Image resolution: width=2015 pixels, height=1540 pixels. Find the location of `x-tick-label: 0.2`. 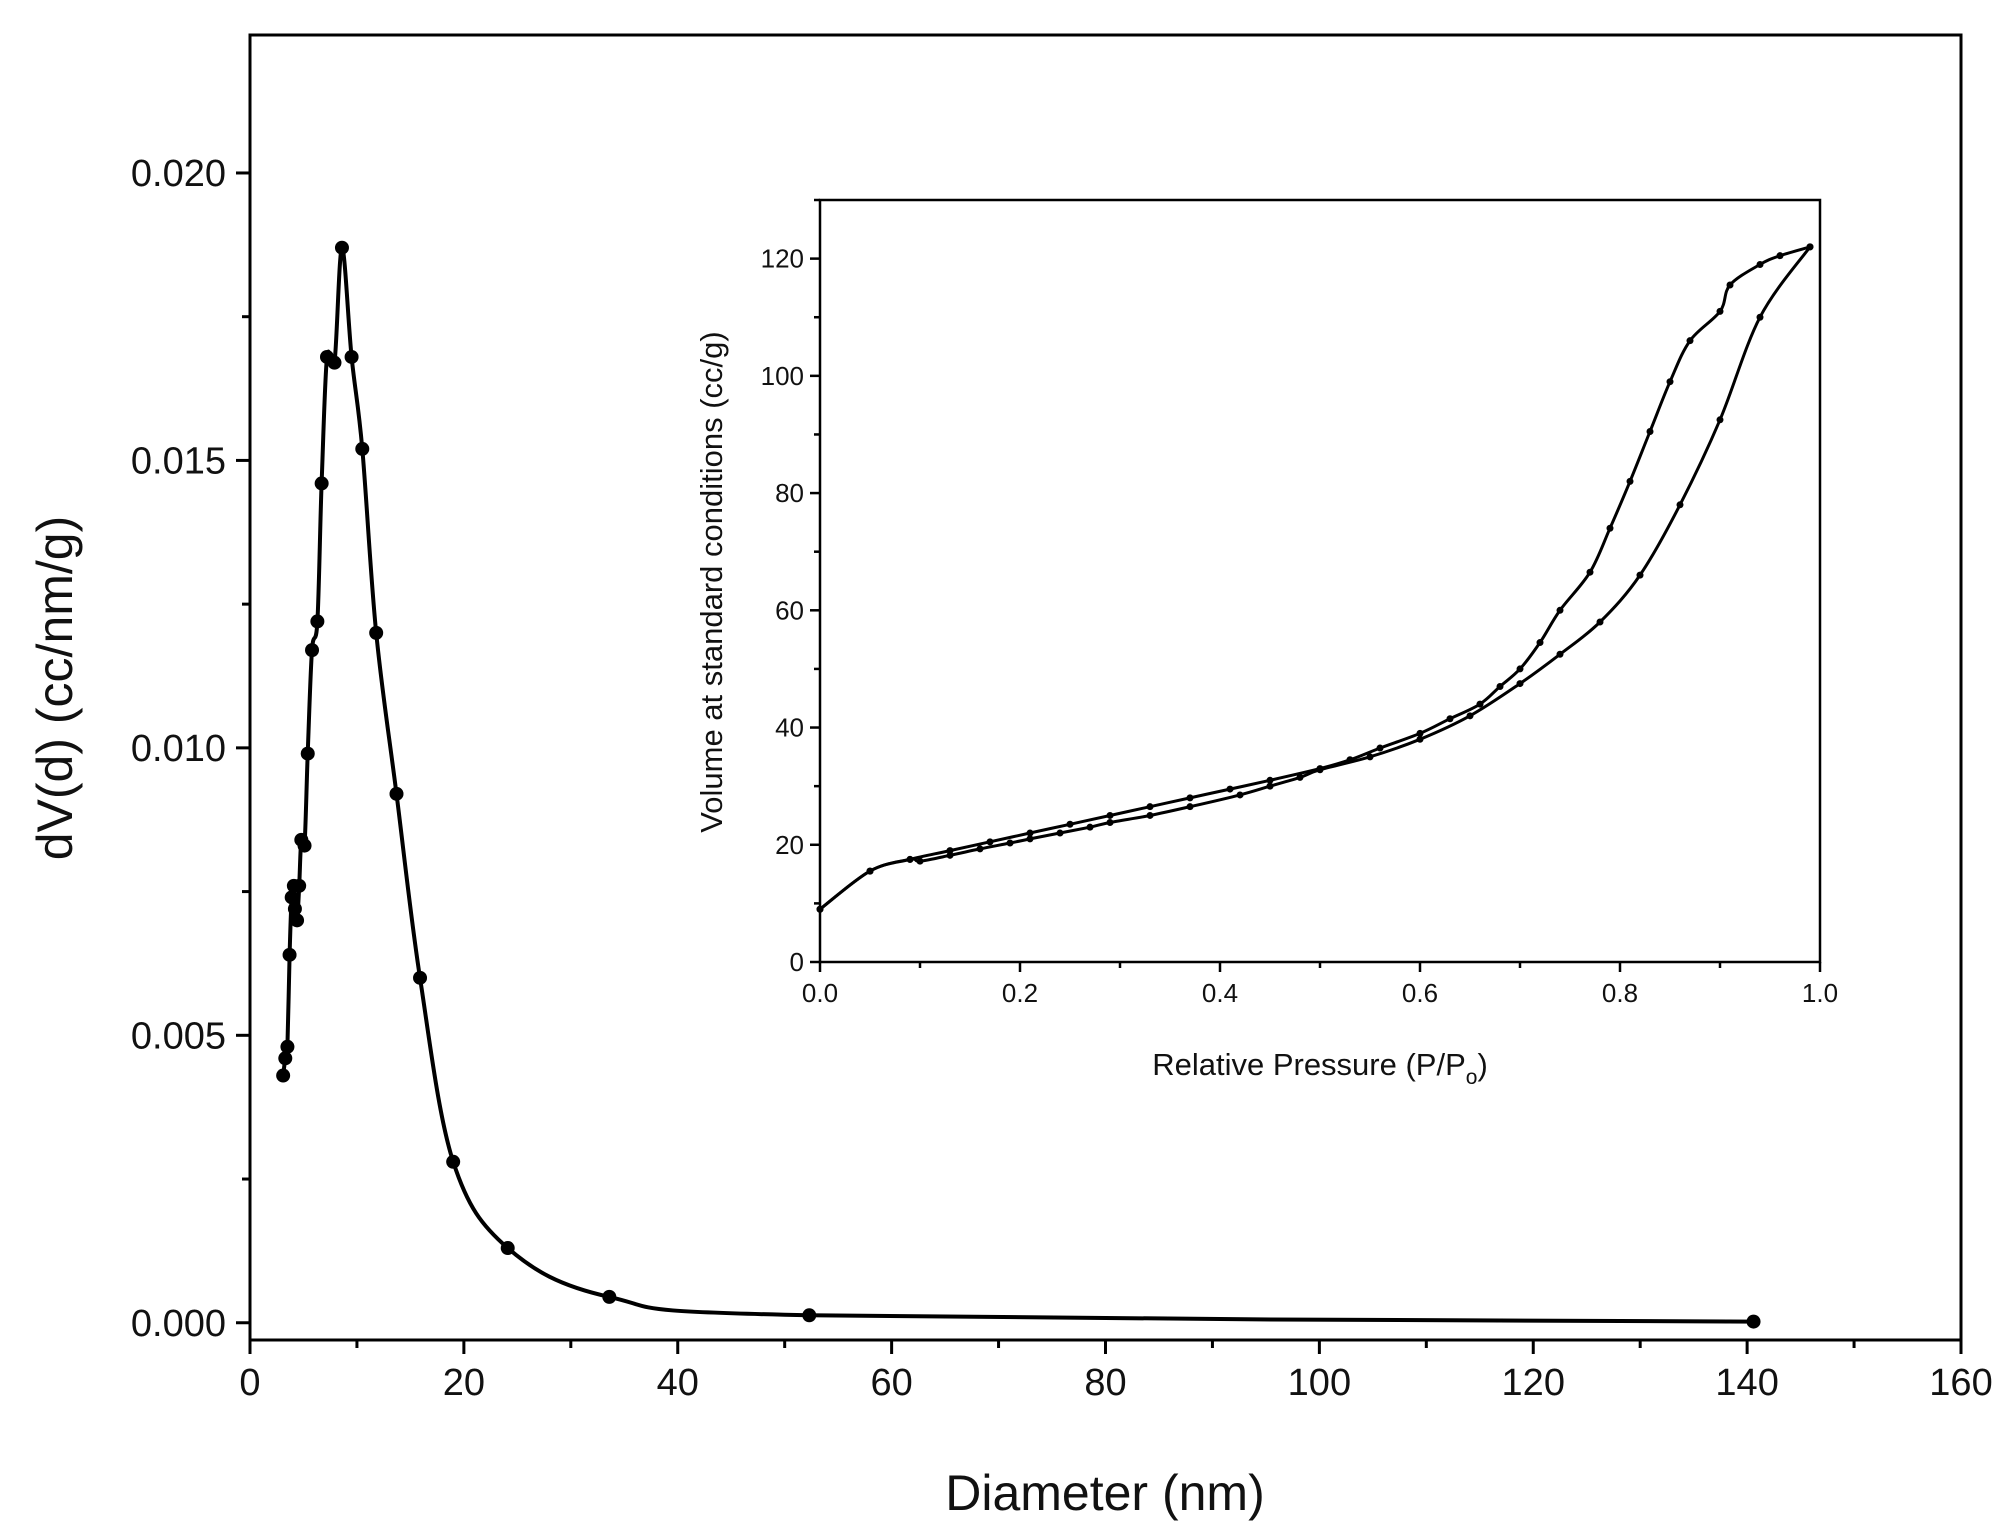

x-tick-label: 0.2 is located at coordinates (1020, 993).